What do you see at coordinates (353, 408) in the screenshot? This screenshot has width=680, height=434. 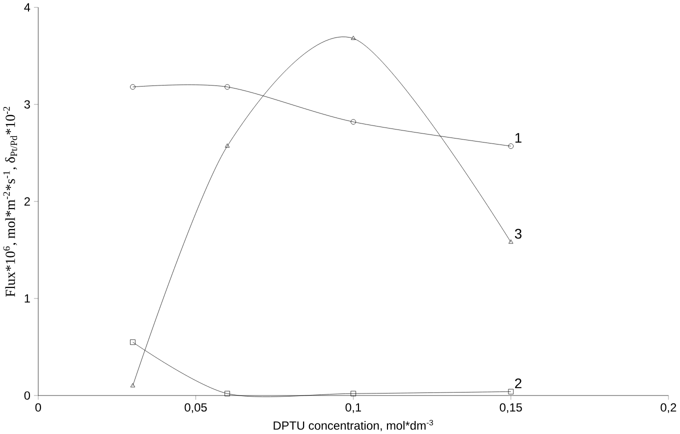 I see `x-tick-label: 0,1` at bounding box center [353, 408].